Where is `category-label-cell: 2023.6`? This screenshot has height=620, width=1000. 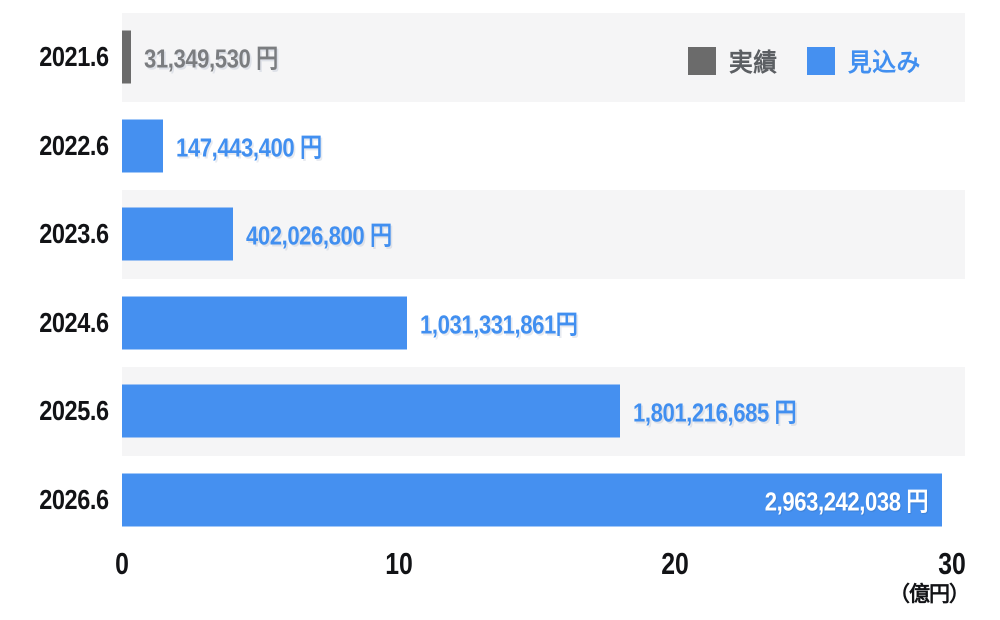
category-label-cell: 2023.6 is located at coordinates (61, 234).